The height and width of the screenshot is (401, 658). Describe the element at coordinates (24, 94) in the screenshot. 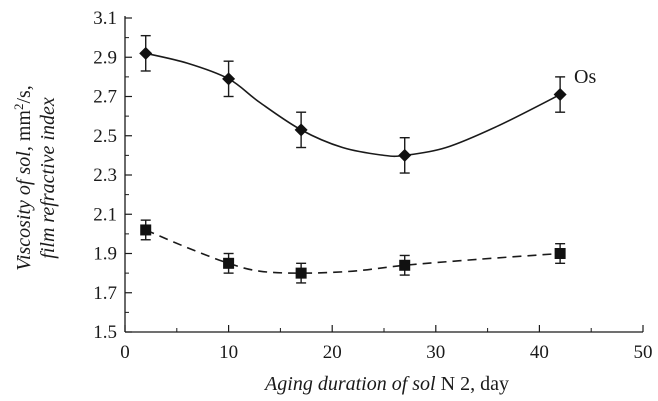

I see `y-axis-title-units-end: /s,` at that location.